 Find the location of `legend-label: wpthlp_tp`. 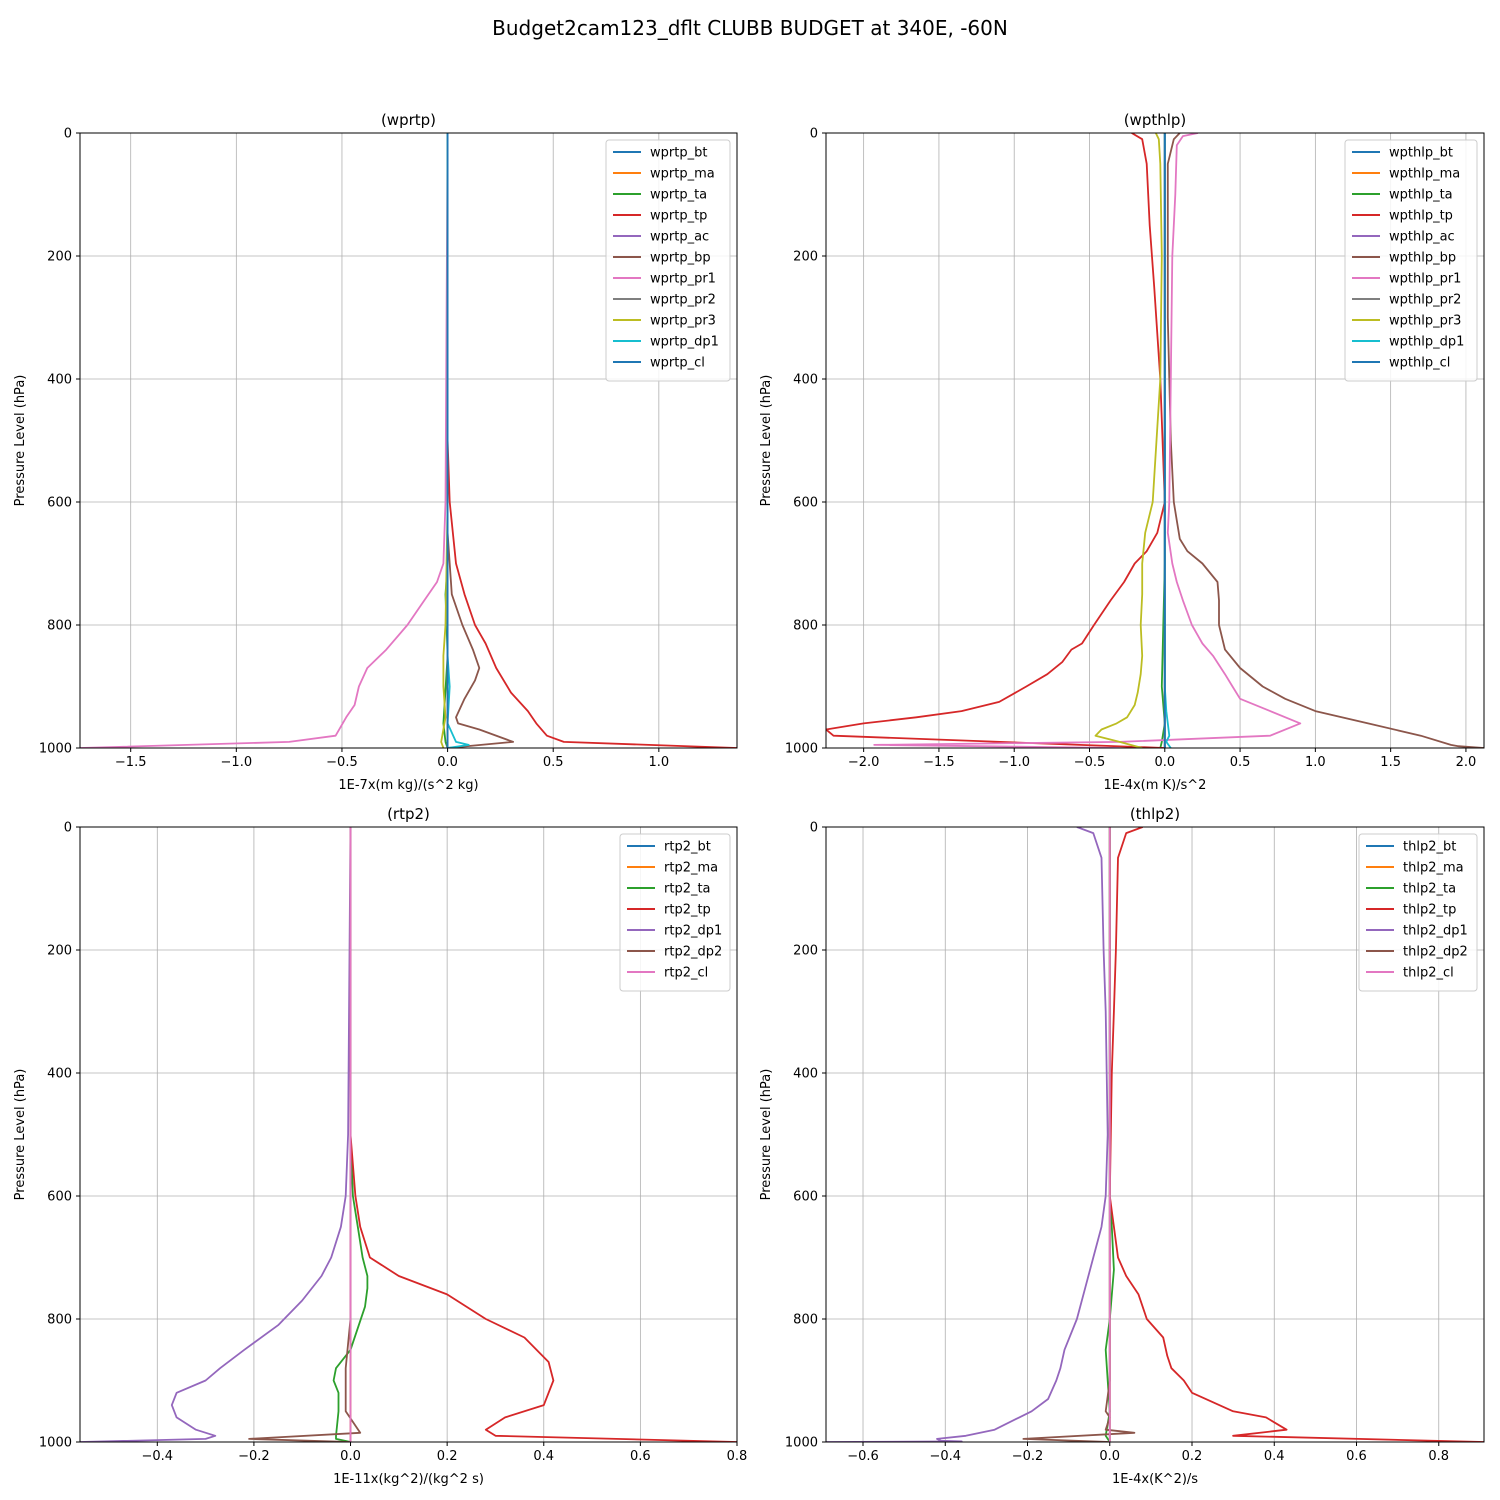

legend-label: wpthlp_tp is located at coordinates (1421, 216).